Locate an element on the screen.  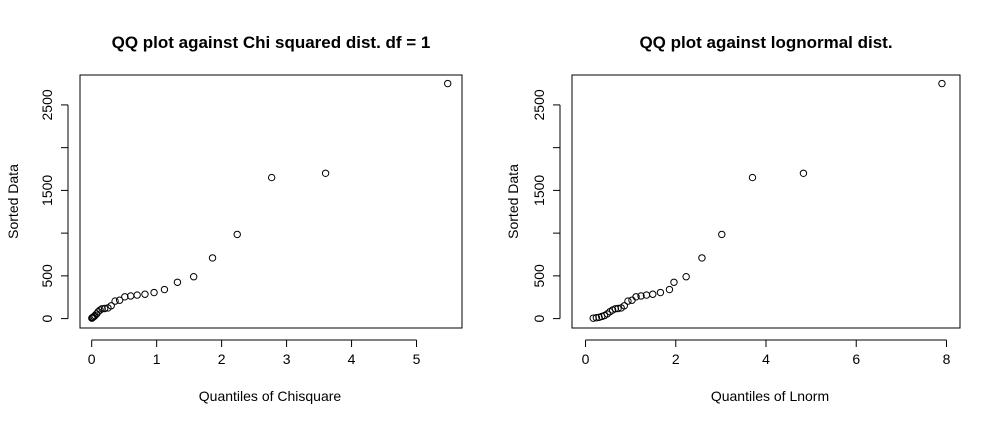
x-tick-label: 1 is located at coordinates (157, 359).